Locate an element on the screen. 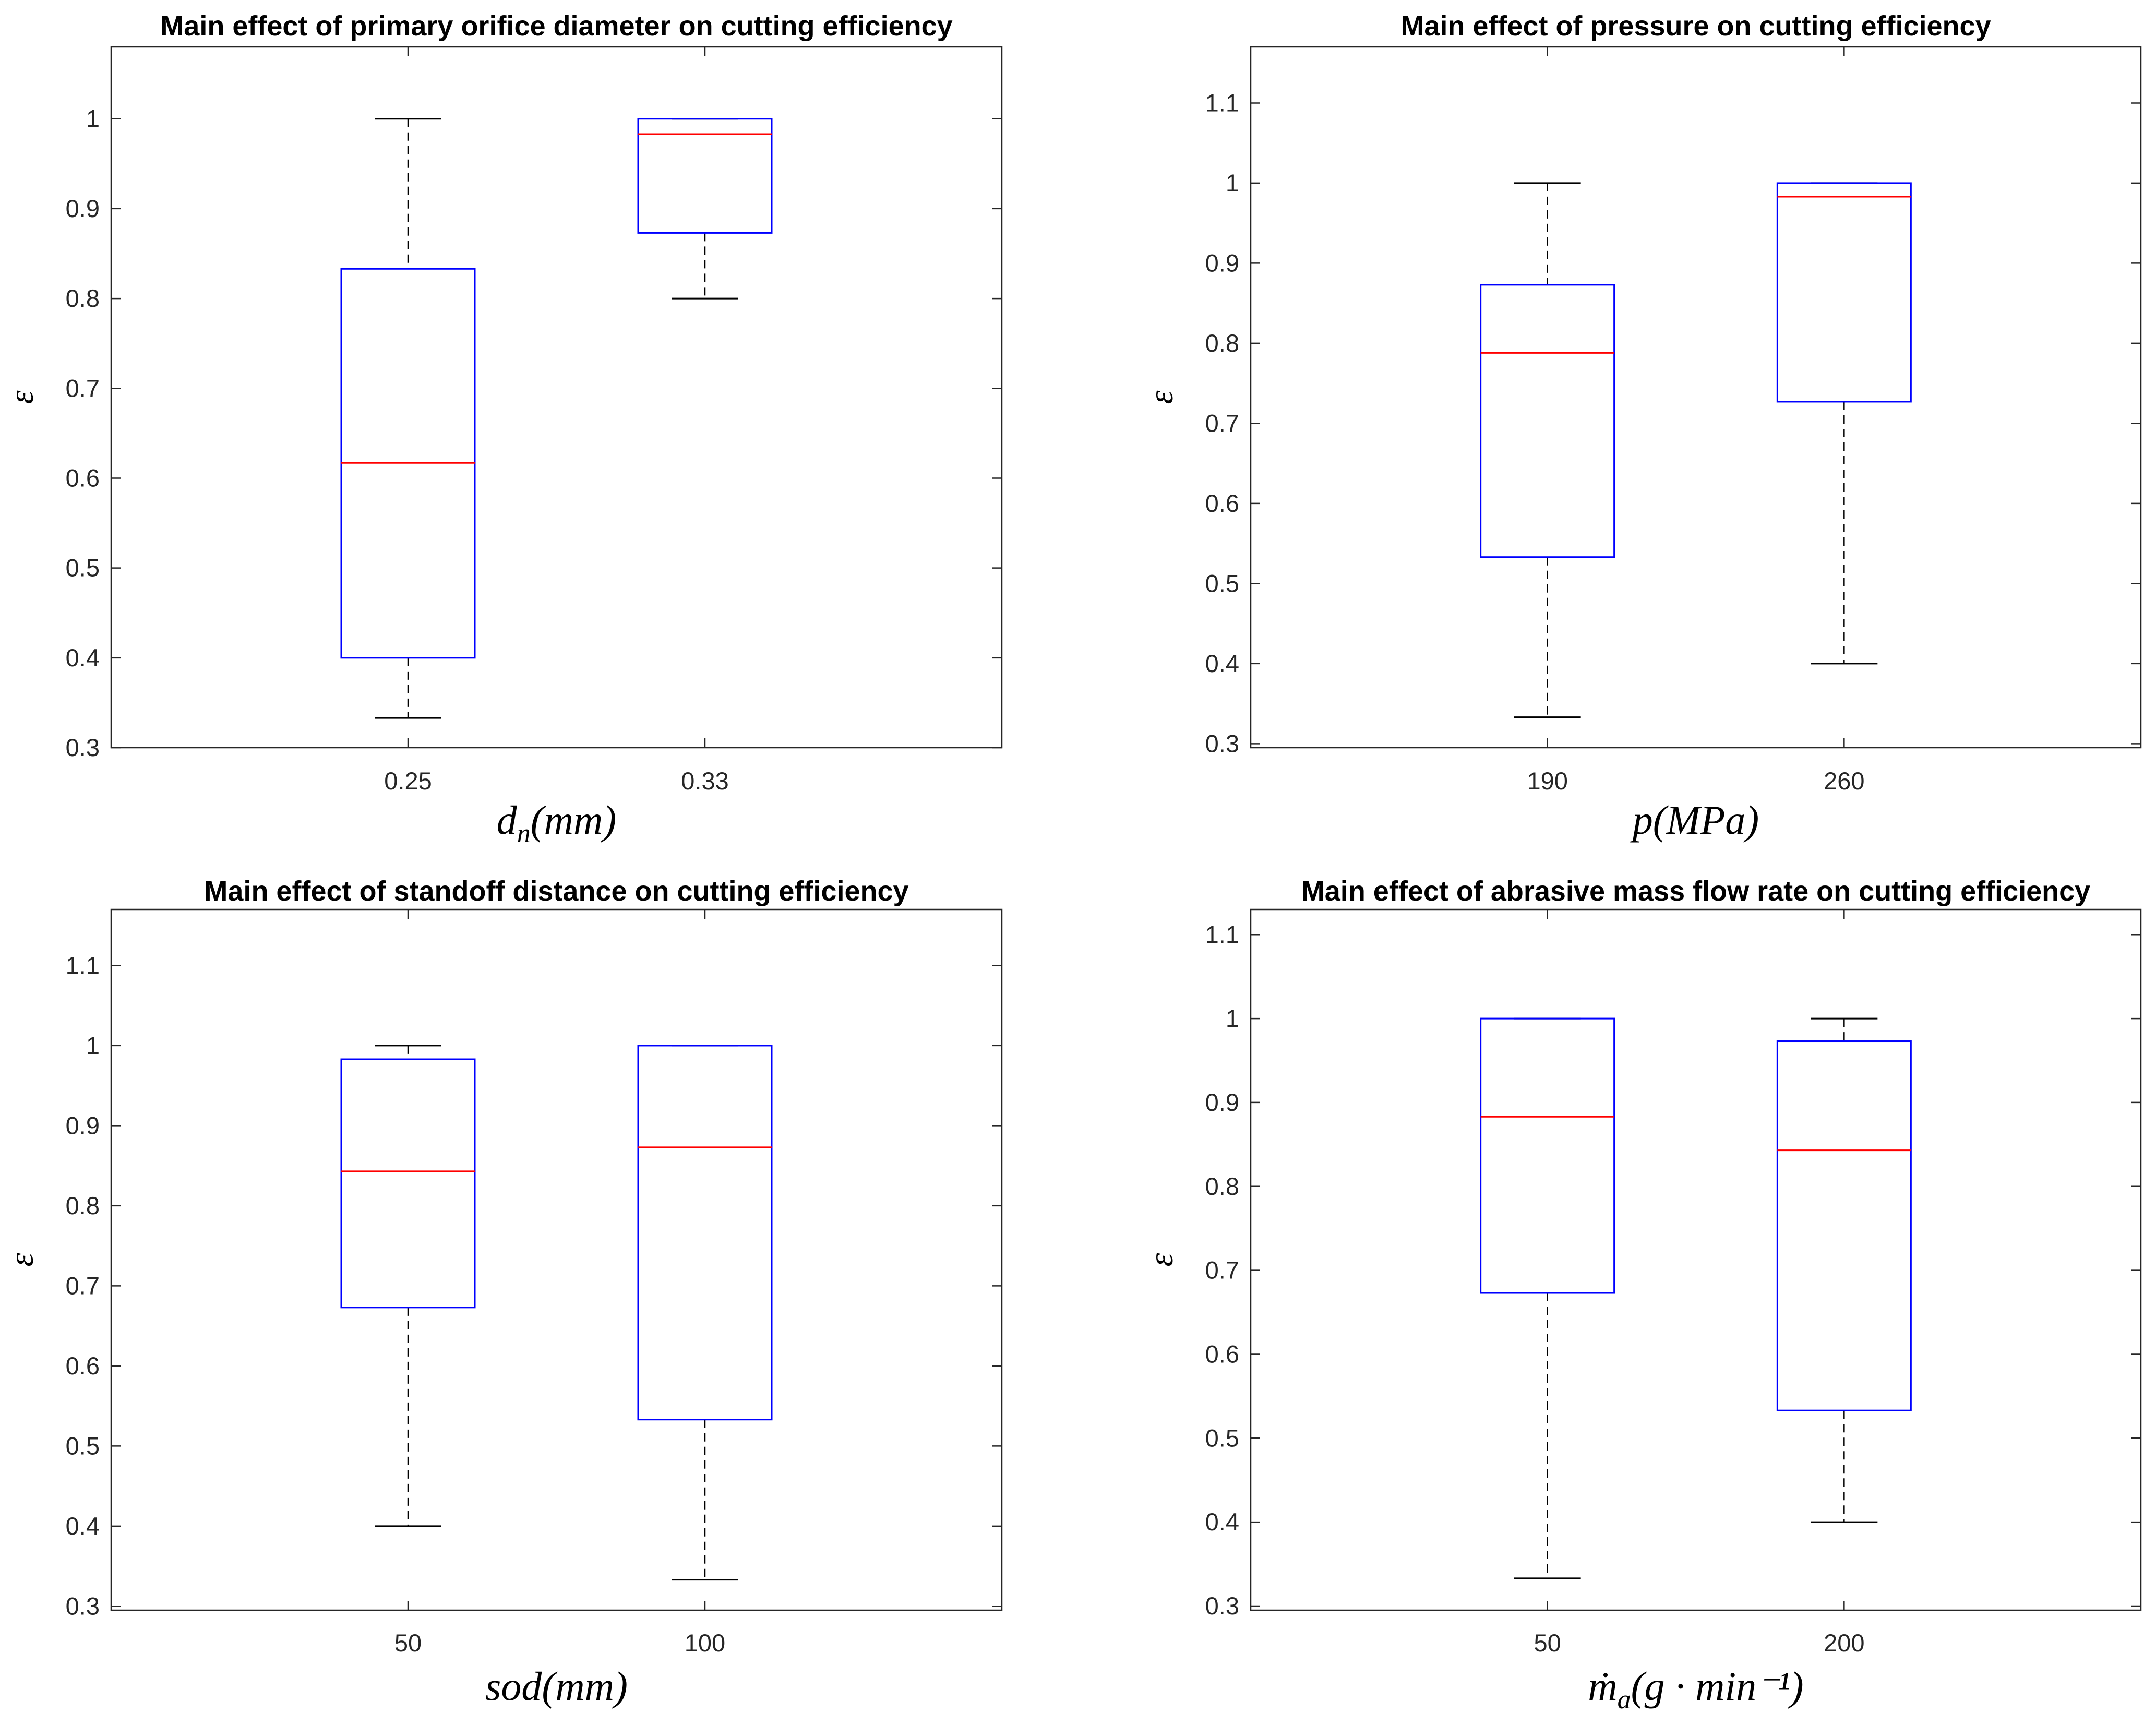 The width and height of the screenshot is (2156, 1725). x-tick-label: 100 is located at coordinates (705, 1643).